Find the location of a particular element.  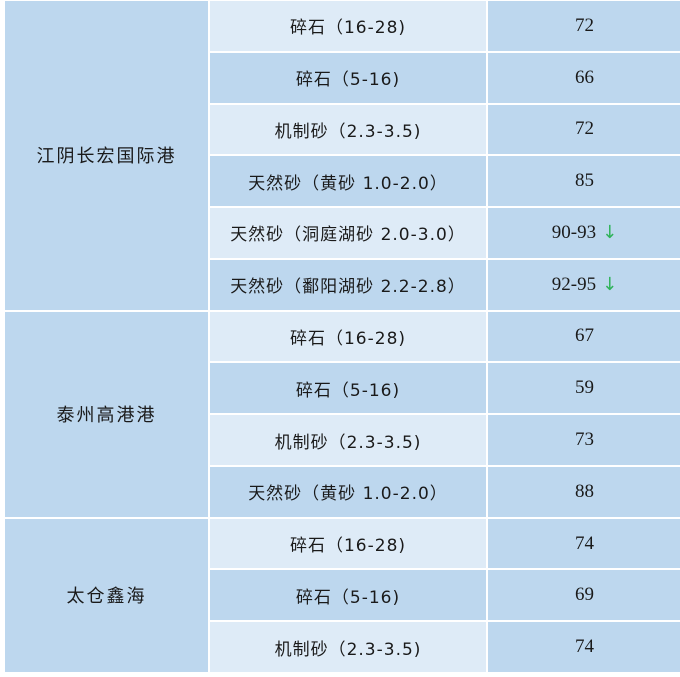

price-cell: 88 is located at coordinates (584, 491).